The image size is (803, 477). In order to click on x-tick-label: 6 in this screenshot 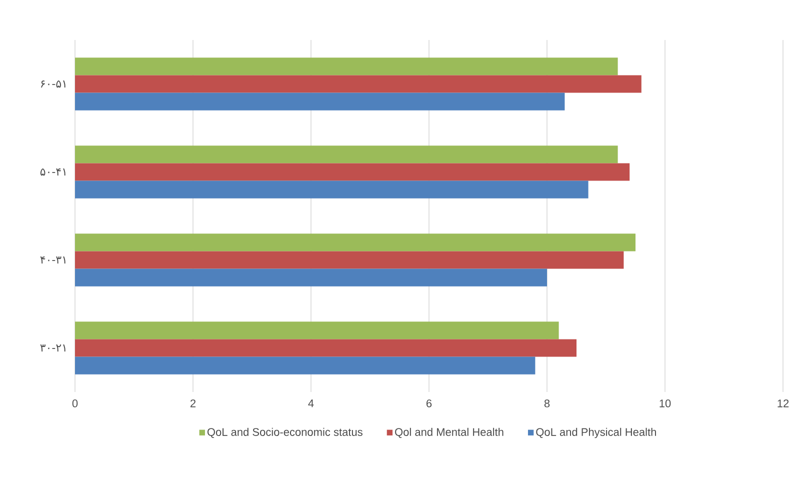, I will do `click(429, 404)`.